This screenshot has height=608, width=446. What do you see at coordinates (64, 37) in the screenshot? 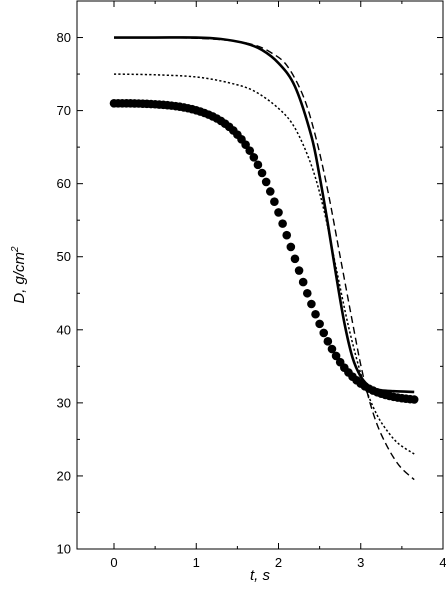
I see `y-tick-label: 80` at bounding box center [64, 37].